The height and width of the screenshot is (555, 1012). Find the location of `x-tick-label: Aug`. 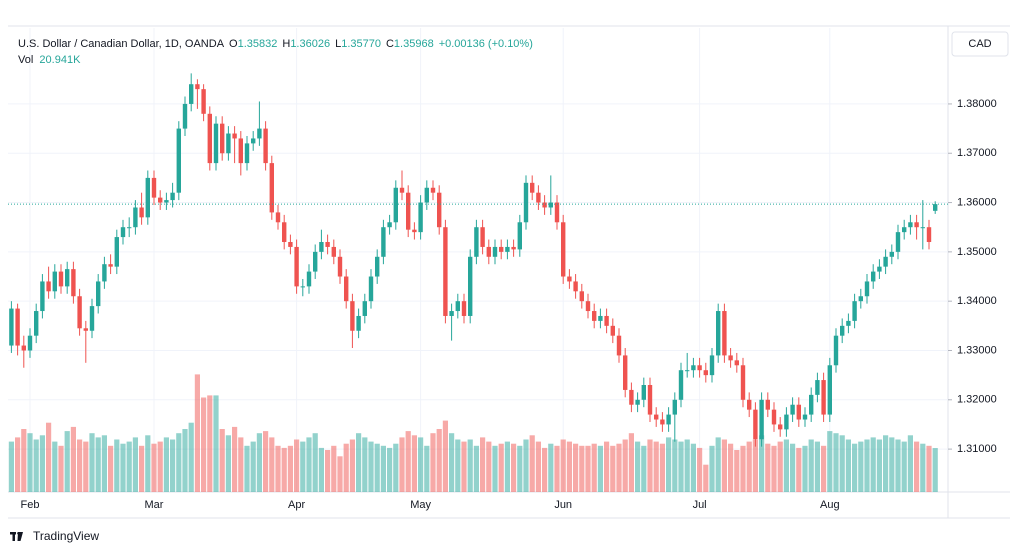

x-tick-label: Aug is located at coordinates (830, 505).